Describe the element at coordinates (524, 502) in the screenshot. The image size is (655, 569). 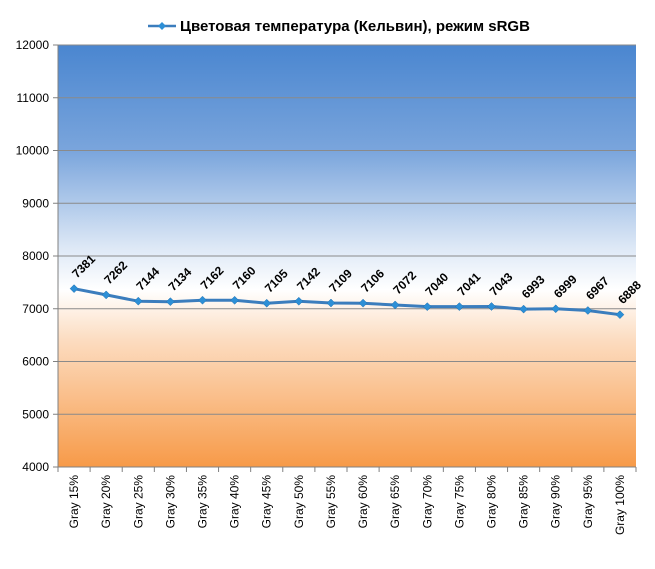
I see `x-tick-label: Gray 85%` at that location.